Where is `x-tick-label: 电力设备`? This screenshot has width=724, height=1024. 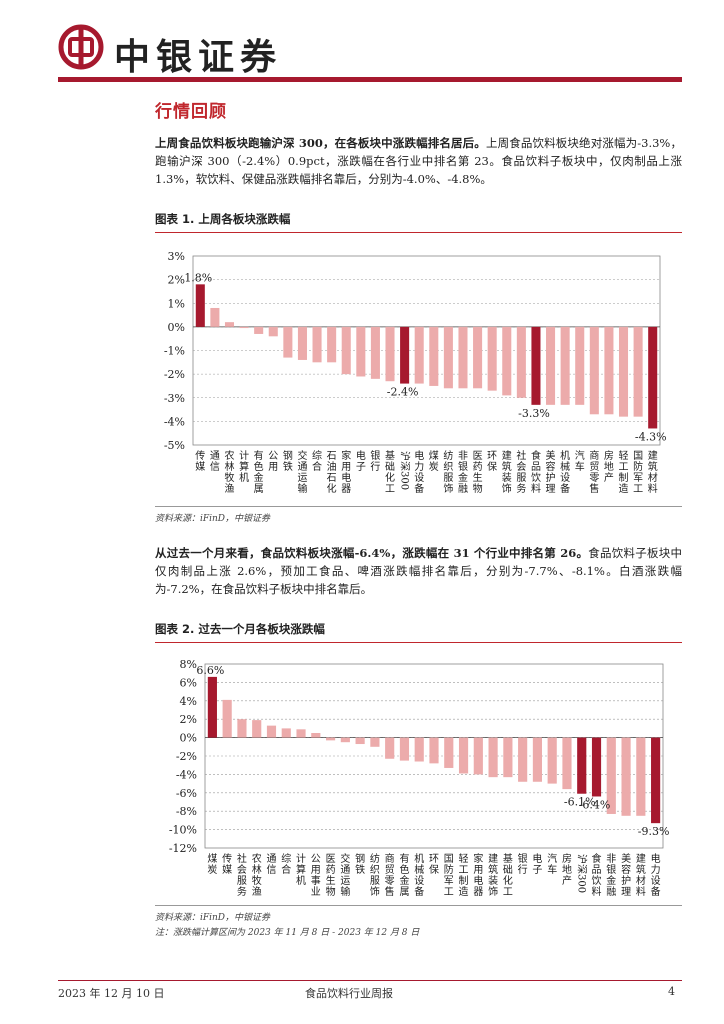
x-tick-label: 电力设备 is located at coordinates (656, 875).